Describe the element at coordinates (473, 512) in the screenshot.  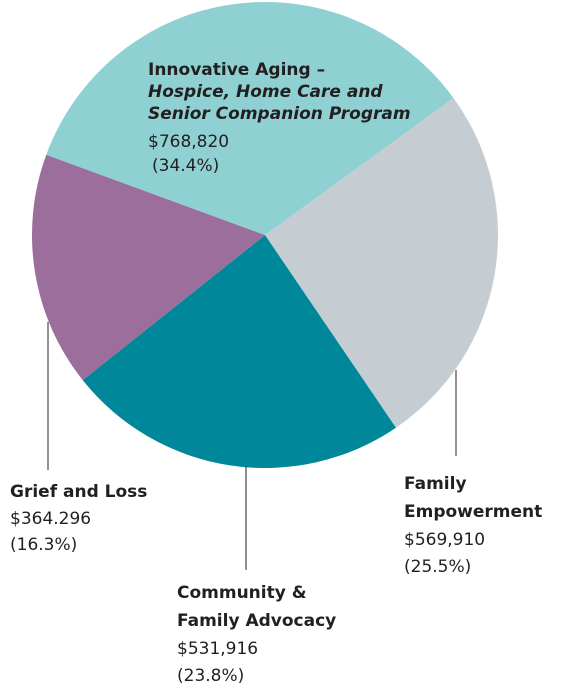
I see `slice-label: Empowerment` at that location.